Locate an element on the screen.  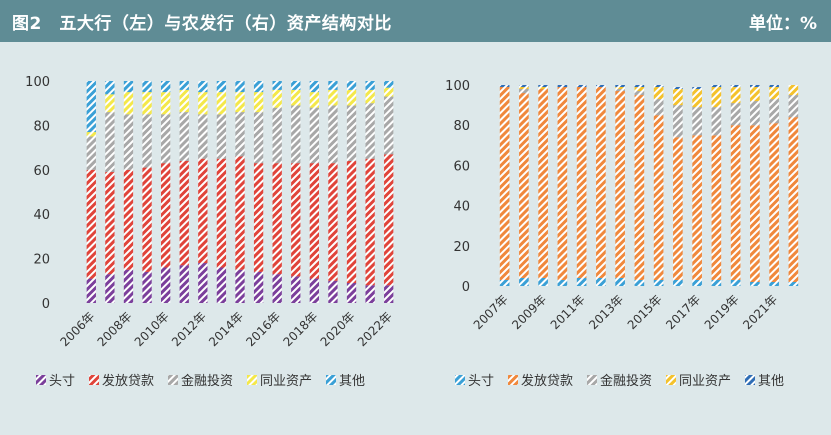
x-tick-label: 2008年 is located at coordinates (115, 329).